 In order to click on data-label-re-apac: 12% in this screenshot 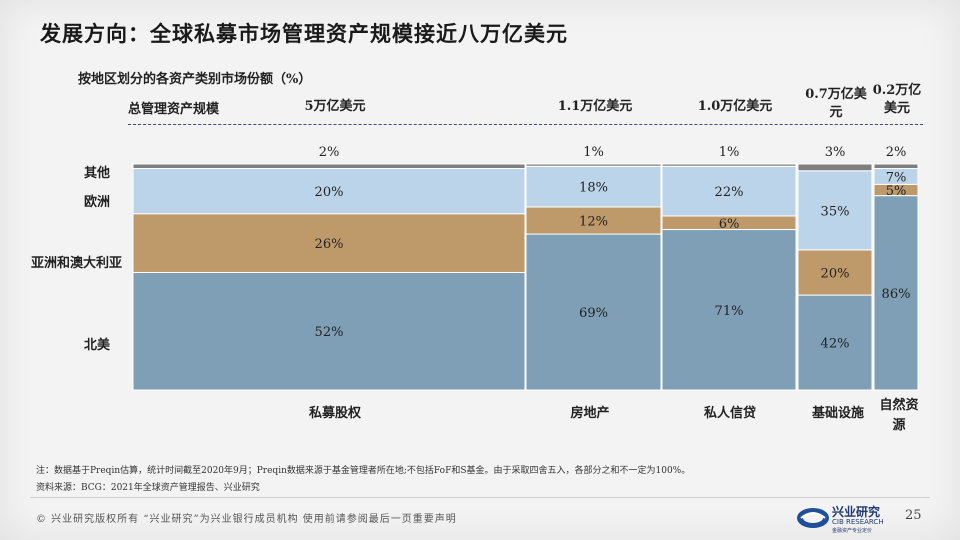, I will do `click(593, 222)`.